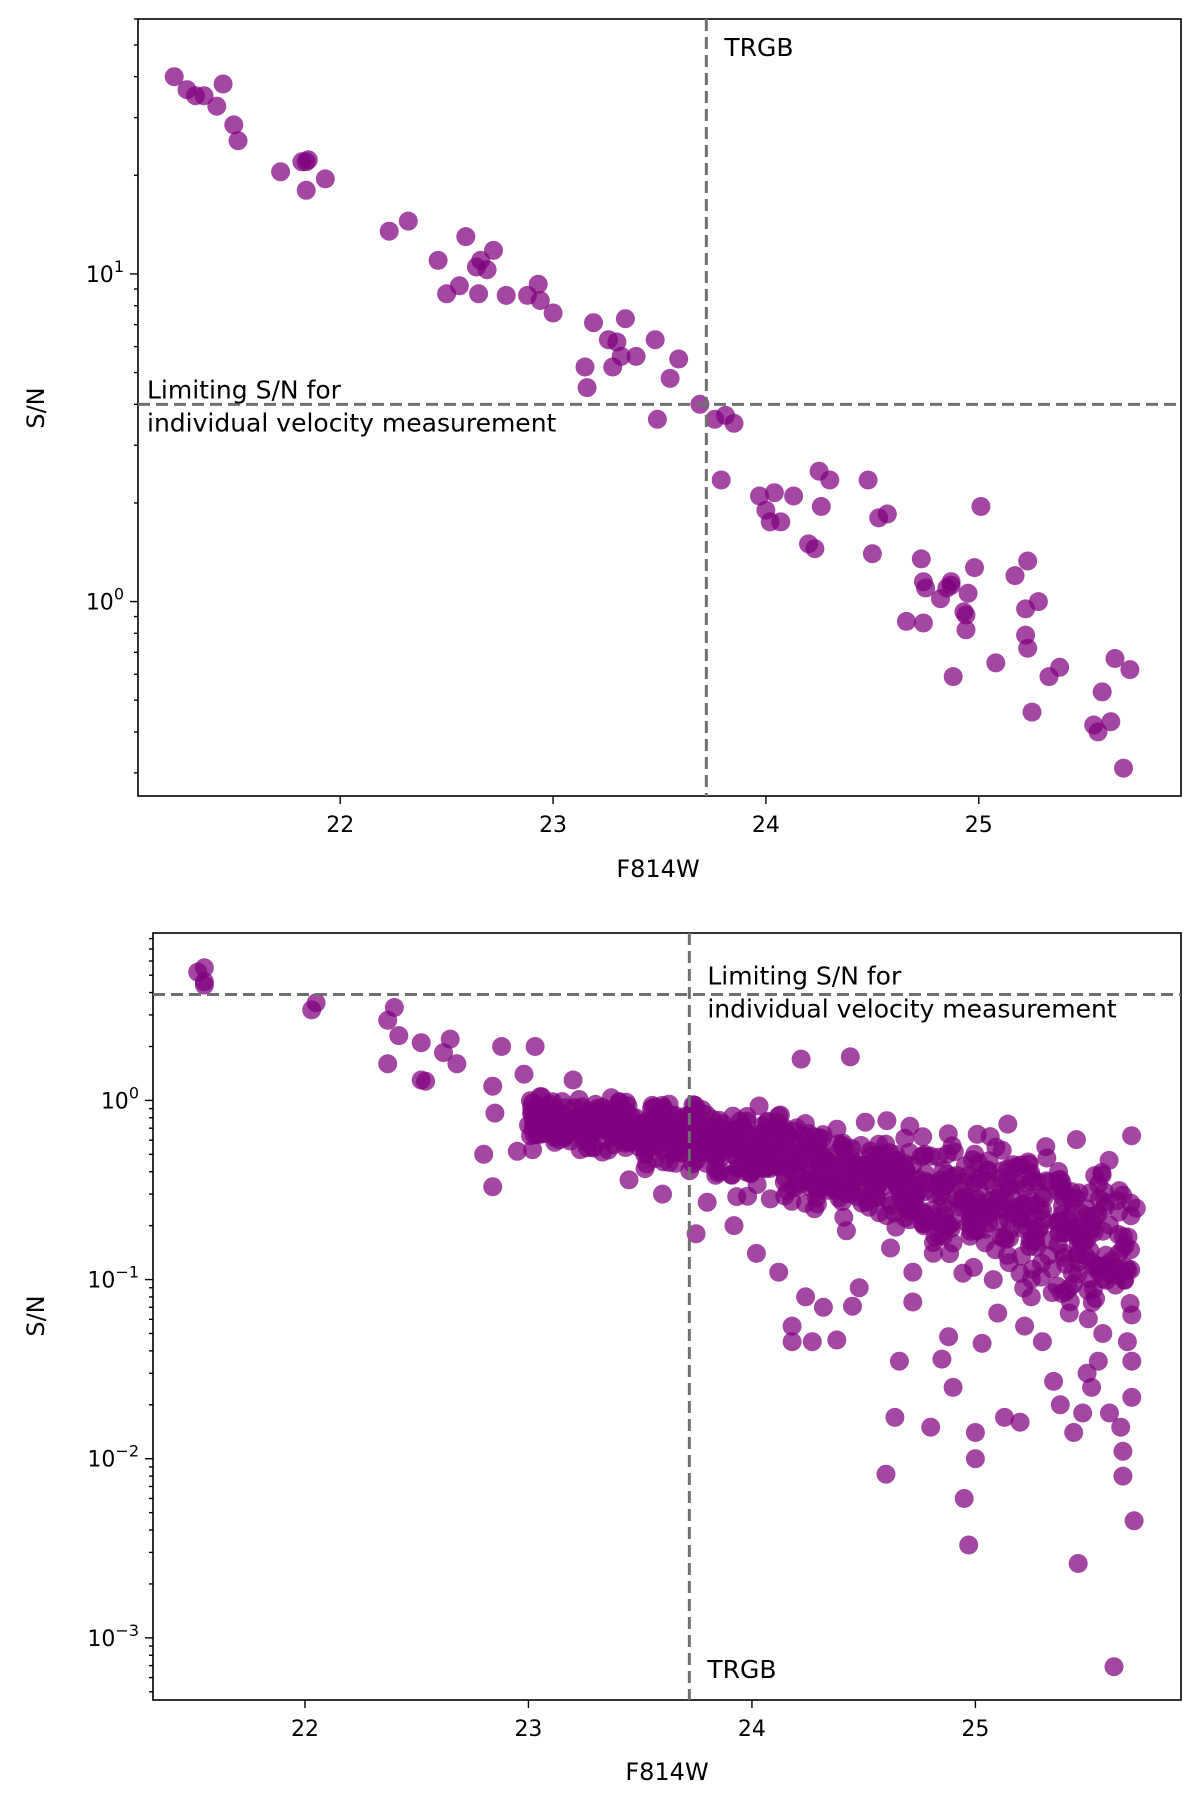 Image resolution: width=1200 pixels, height=1811 pixels. I want to click on top-y-axis-label: S/N, so click(36, 407).